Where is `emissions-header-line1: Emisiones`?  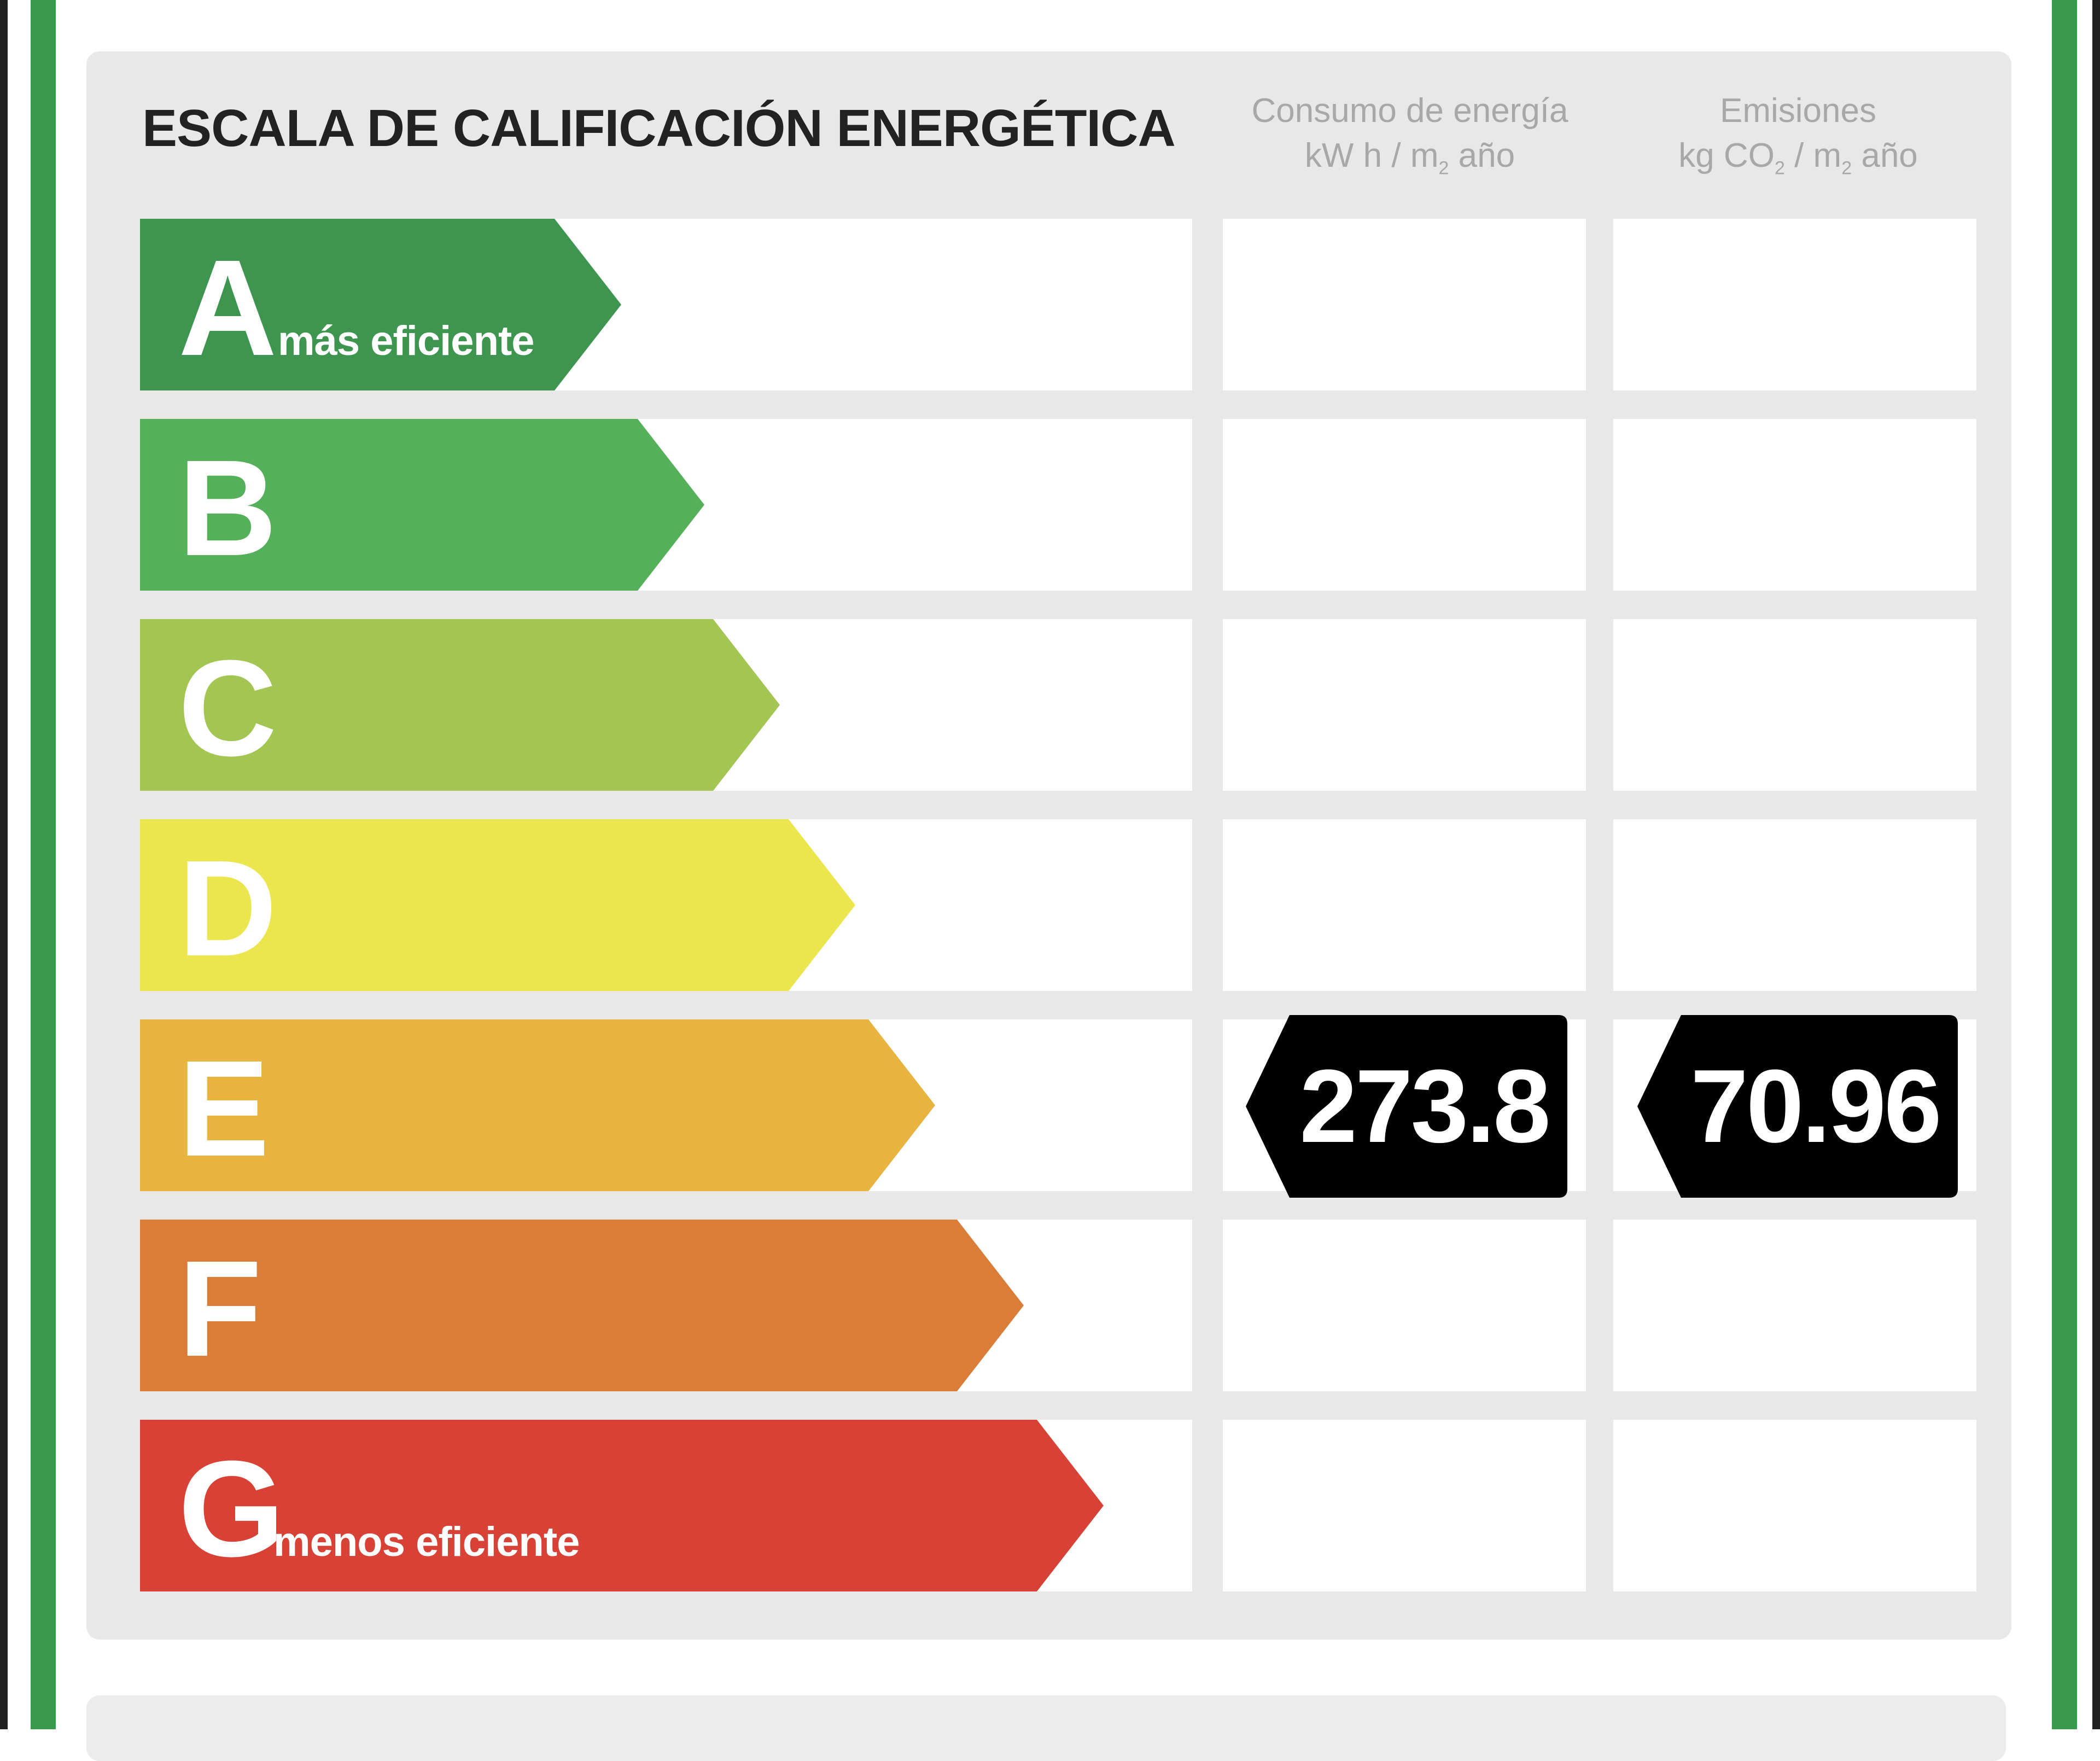
emissions-header-line1: Emisiones is located at coordinates (1798, 111).